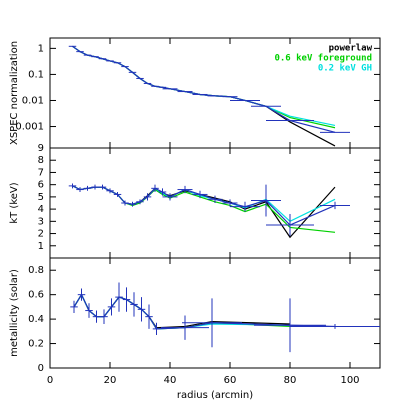  I want to click on y-tick-label: 0.6, so click(36, 295).